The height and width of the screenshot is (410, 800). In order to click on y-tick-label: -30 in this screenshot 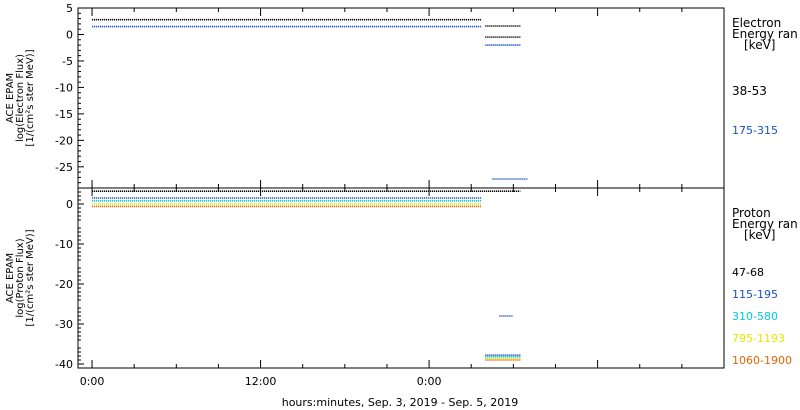, I will do `click(64, 324)`.